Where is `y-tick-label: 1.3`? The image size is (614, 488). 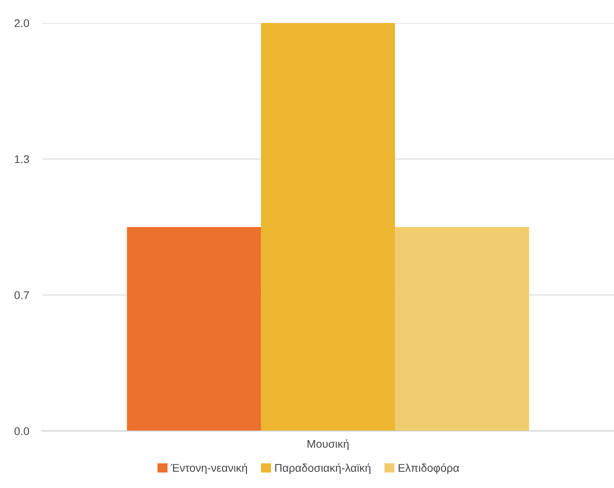
y-tick-label: 1.3 is located at coordinates (22, 159).